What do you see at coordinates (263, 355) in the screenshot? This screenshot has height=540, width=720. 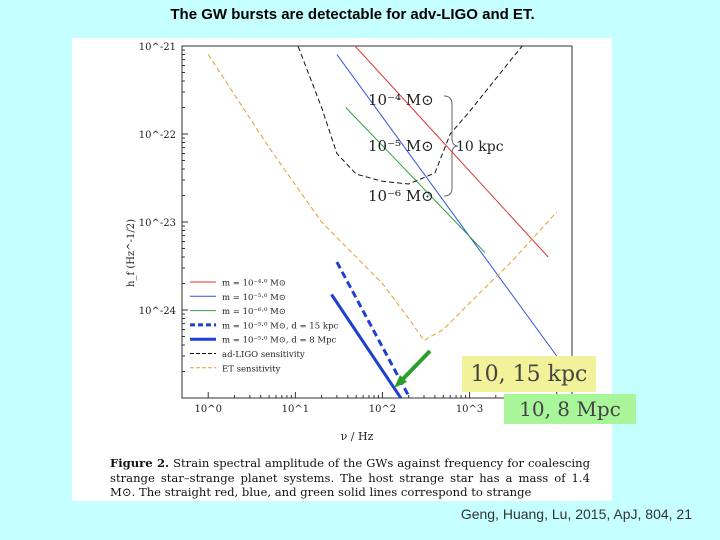 I see `legend-entry-label: ad-LIGO sensitivity` at bounding box center [263, 355].